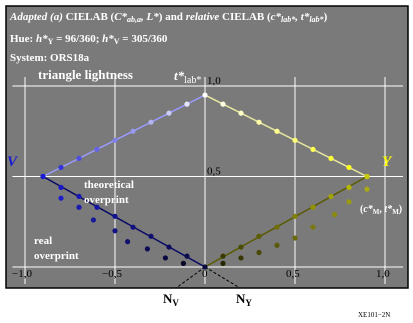  What do you see at coordinates (214, 81) in the screenshot?
I see `y-tick-label: 1,0` at bounding box center [214, 81].